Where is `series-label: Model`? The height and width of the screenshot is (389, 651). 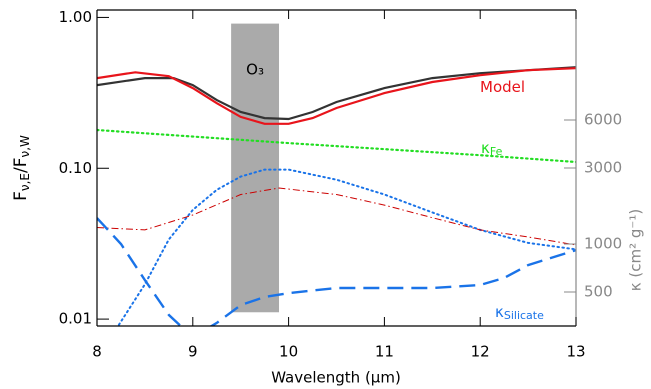 series-label: Model is located at coordinates (502, 87).